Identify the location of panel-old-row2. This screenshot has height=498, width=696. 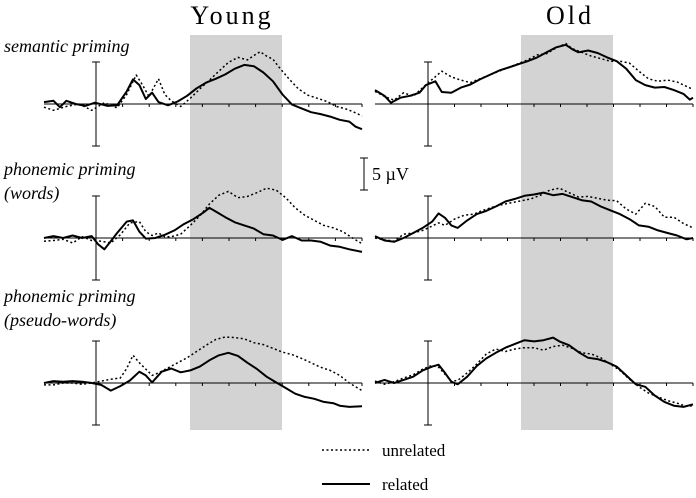
(534, 234).